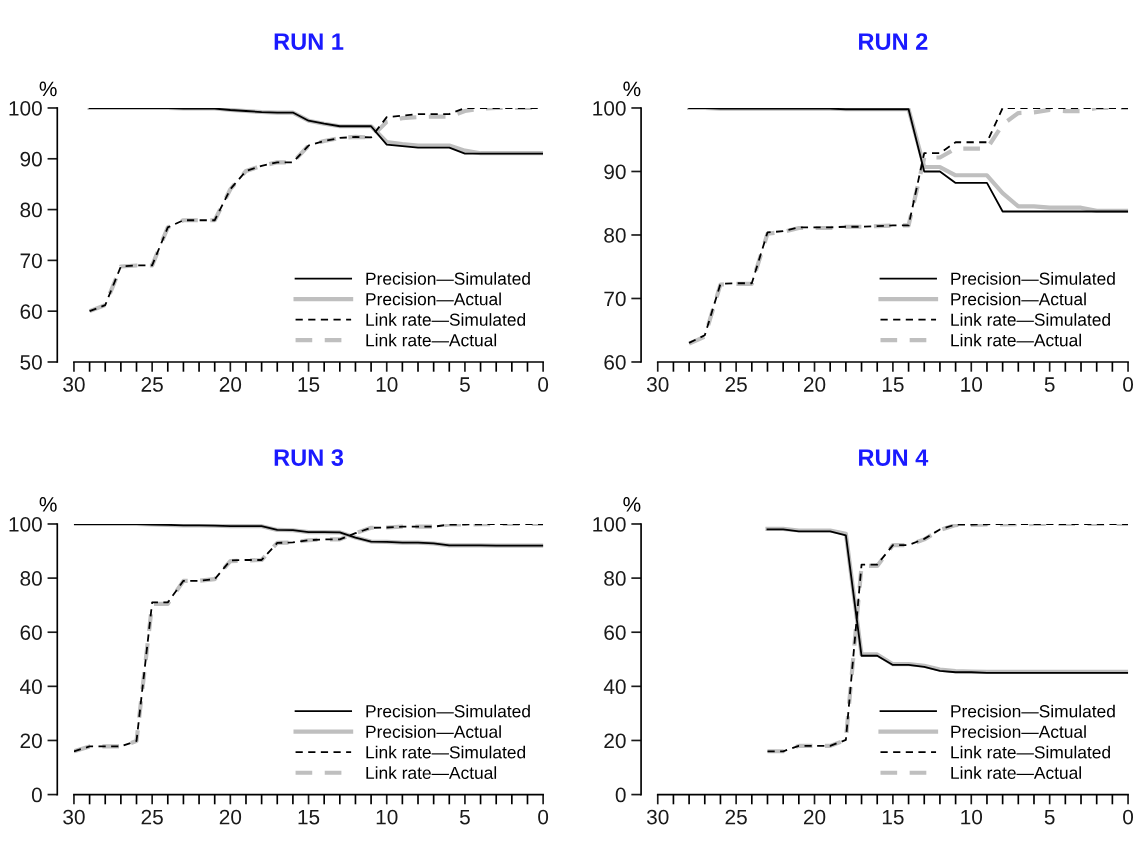  Describe the element at coordinates (894, 457) in the screenshot. I see `chart-title: RUN 4` at that location.